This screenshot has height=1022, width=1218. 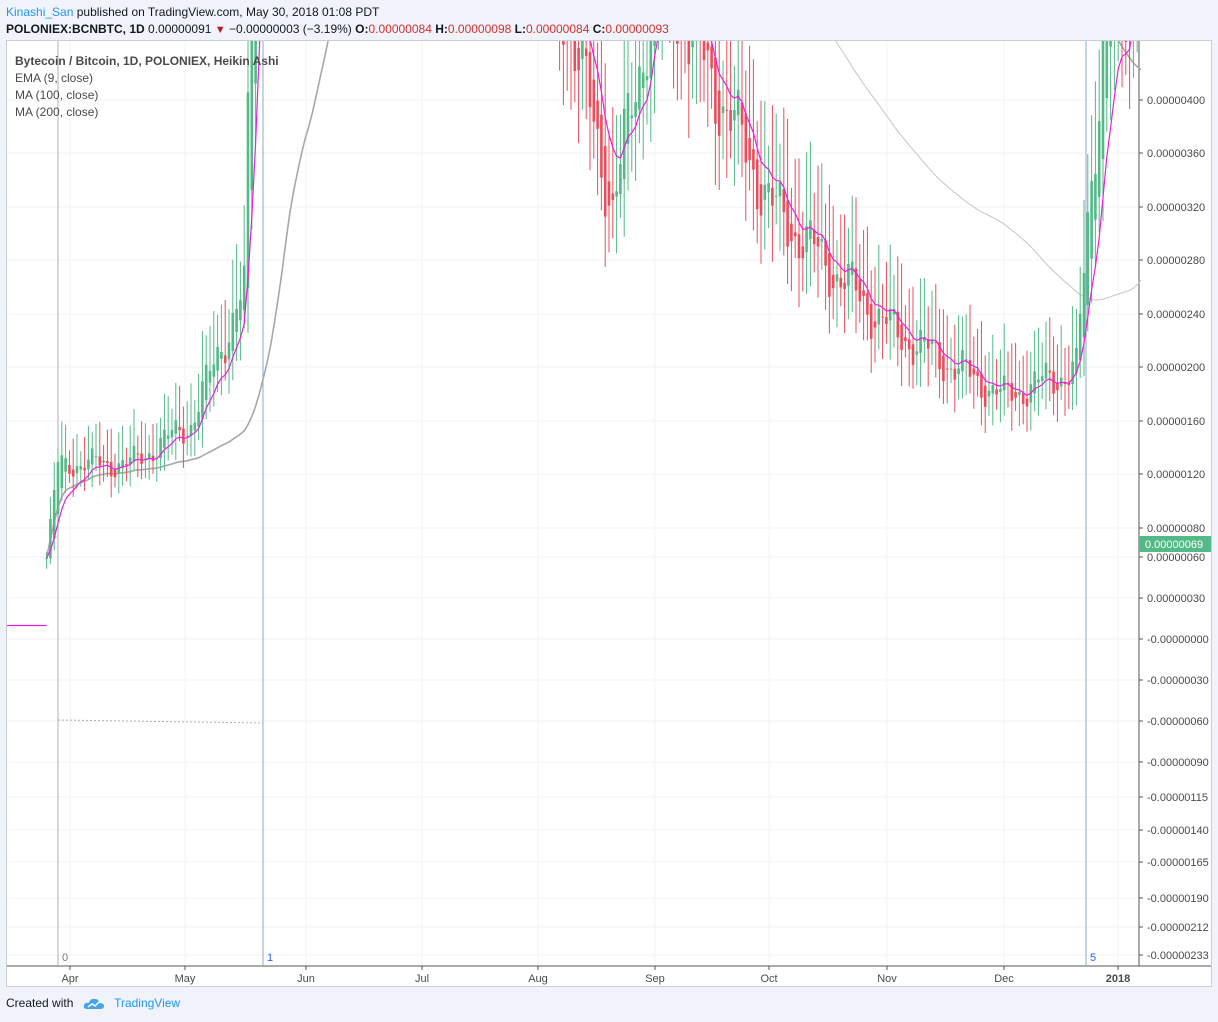 What do you see at coordinates (520, 29) in the screenshot?
I see `low-label: L:` at bounding box center [520, 29].